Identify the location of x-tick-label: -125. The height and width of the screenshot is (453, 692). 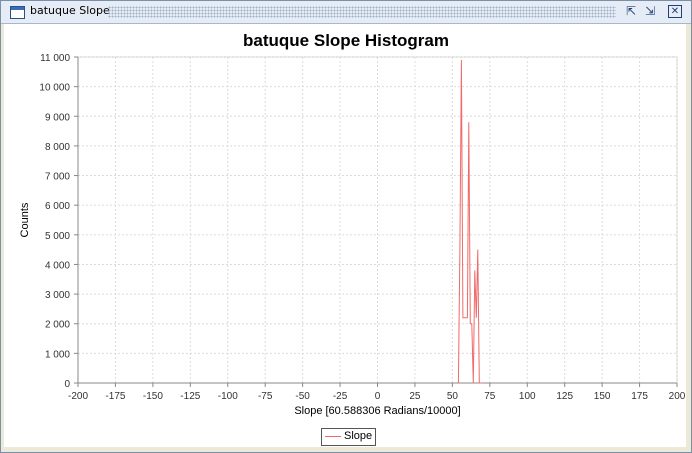
(190, 396).